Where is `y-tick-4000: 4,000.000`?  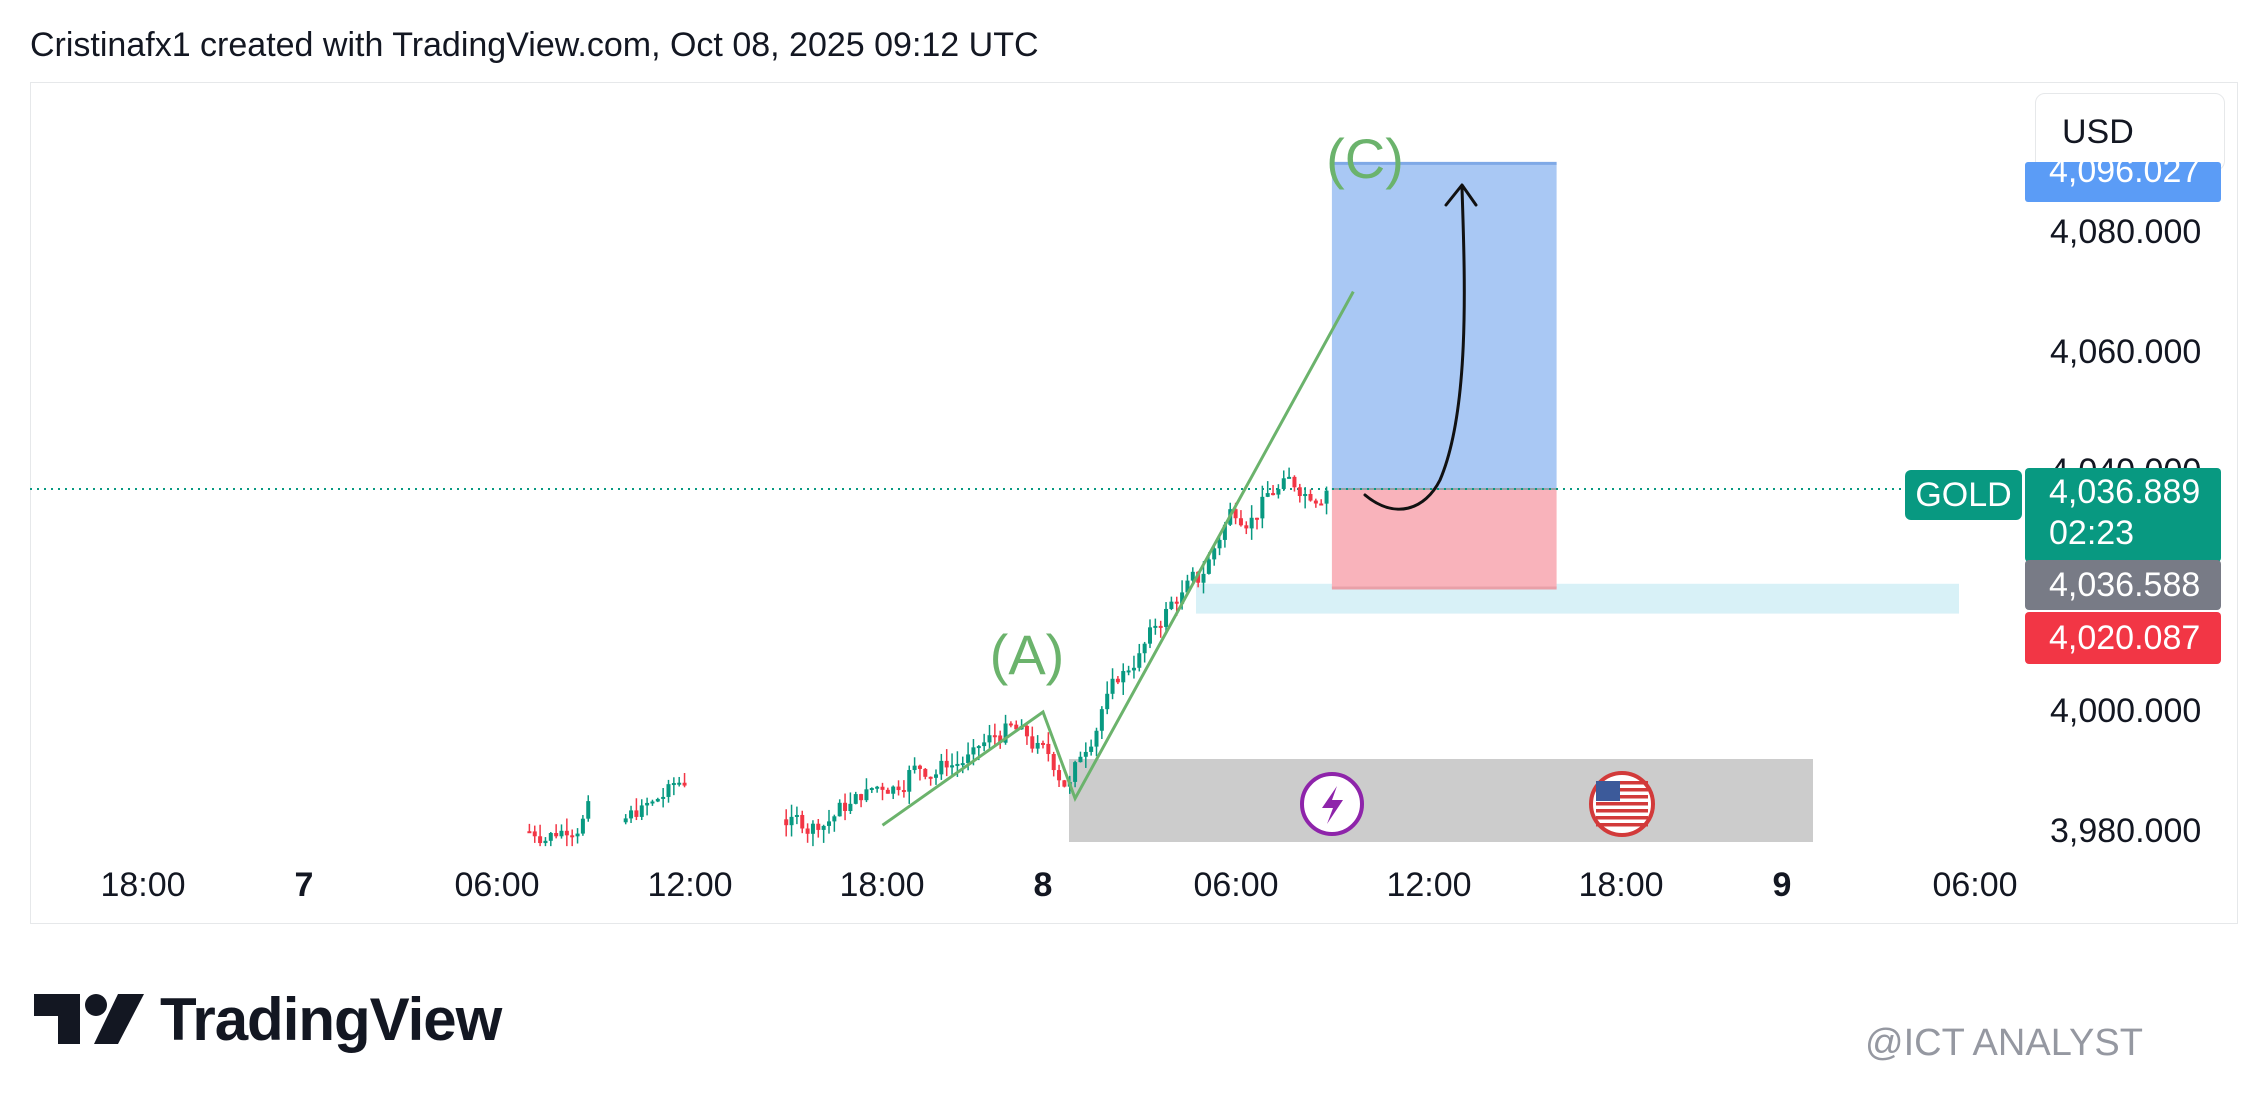
y-tick-4000: 4,000.000 is located at coordinates (2126, 711).